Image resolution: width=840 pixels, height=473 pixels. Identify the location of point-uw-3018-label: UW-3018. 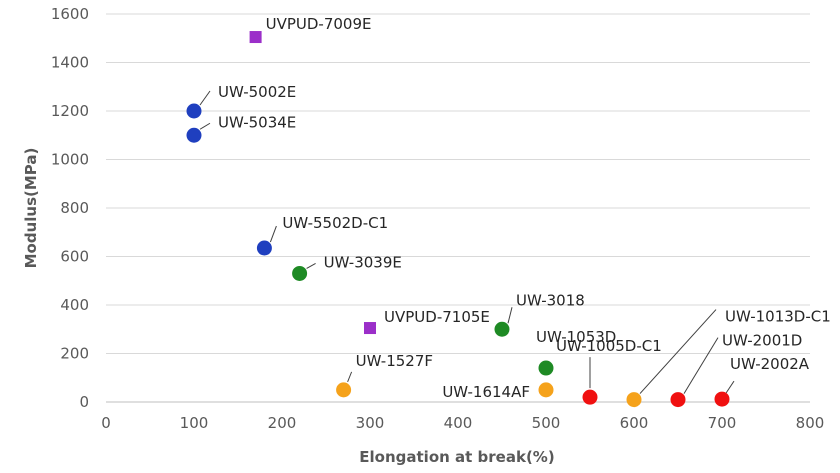
(550, 300).